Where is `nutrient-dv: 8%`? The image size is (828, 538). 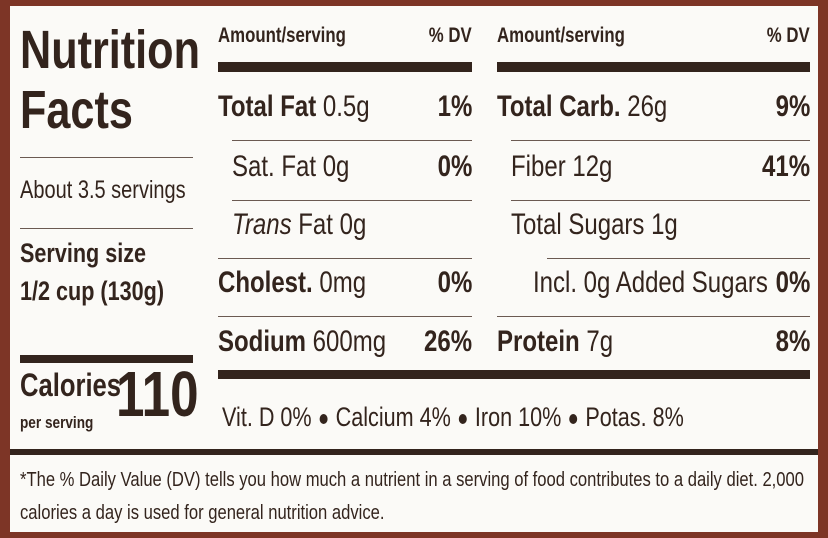
nutrient-dv: 8% is located at coordinates (792, 341).